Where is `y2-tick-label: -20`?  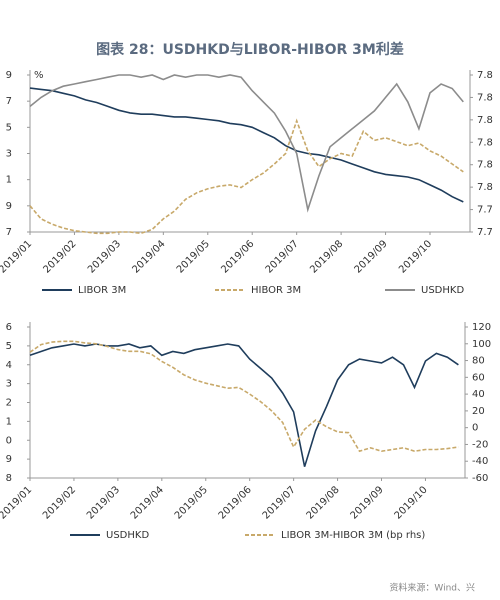 y2-tick-label: -20 is located at coordinates (480, 444).